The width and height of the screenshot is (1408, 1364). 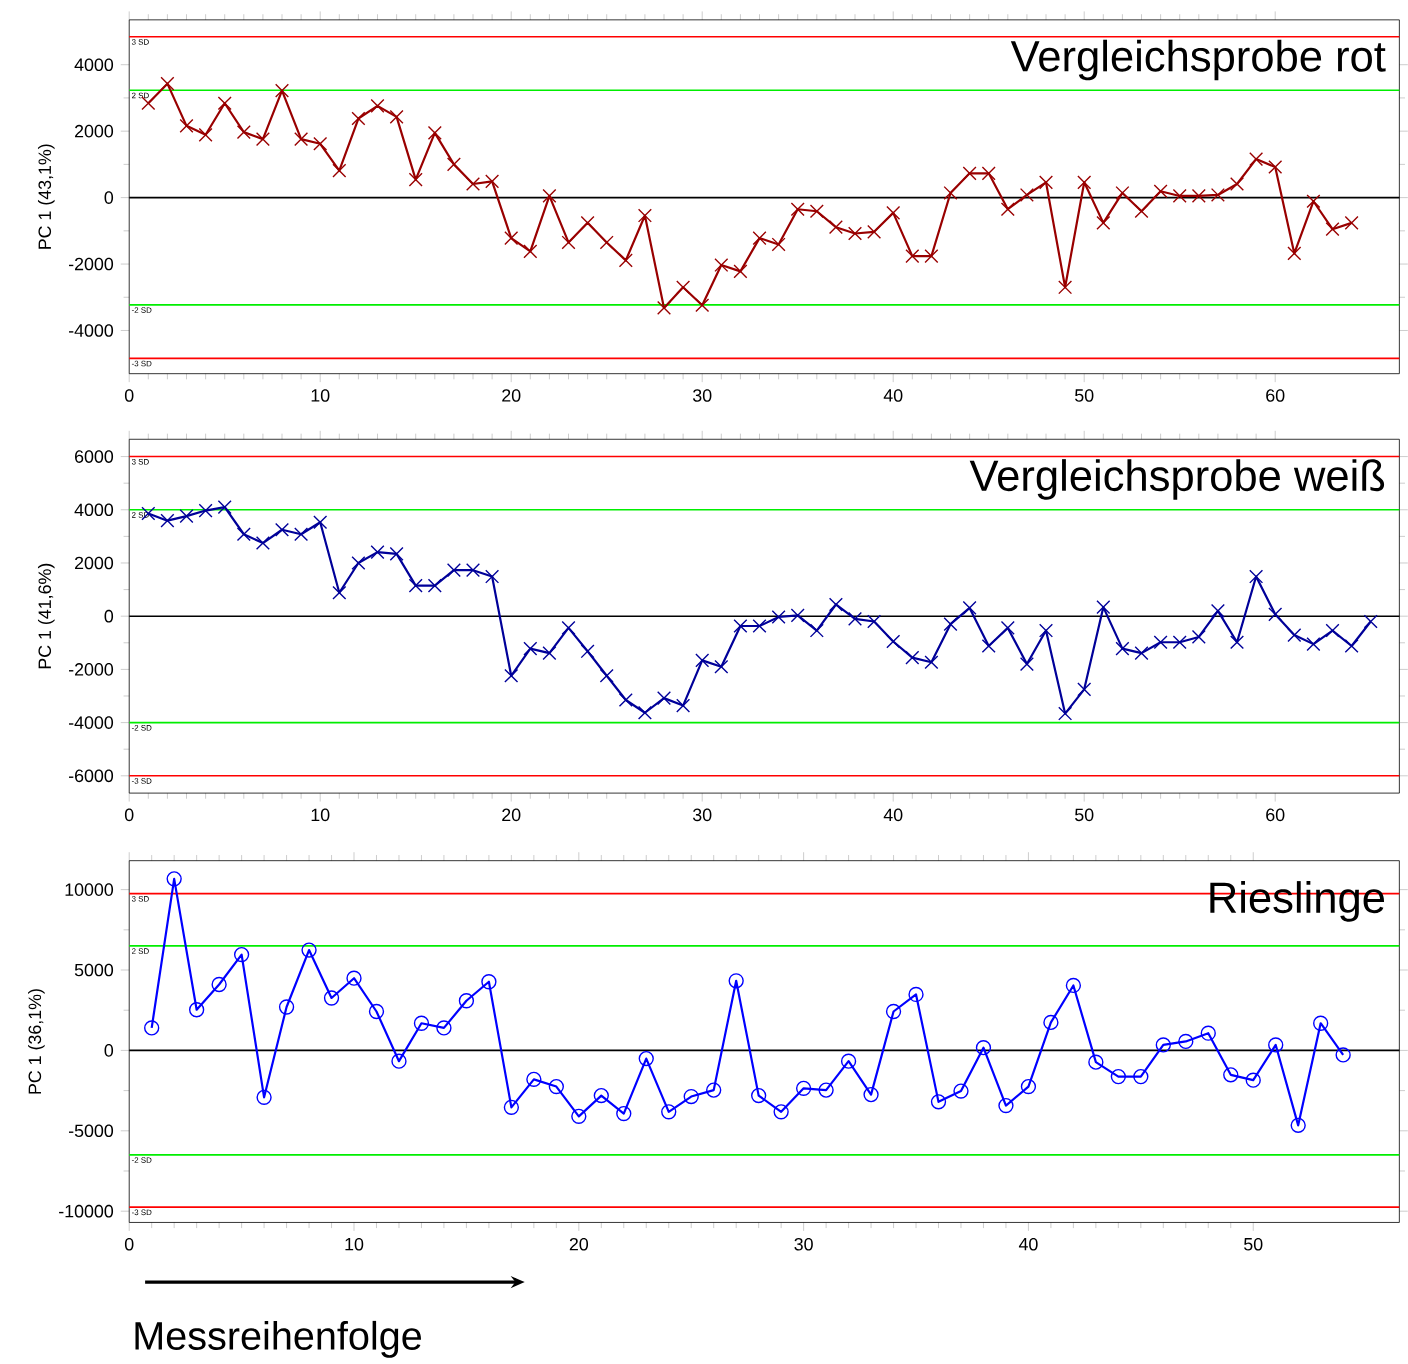 I want to click on y-tick-label: 10000, so click(x=89, y=889).